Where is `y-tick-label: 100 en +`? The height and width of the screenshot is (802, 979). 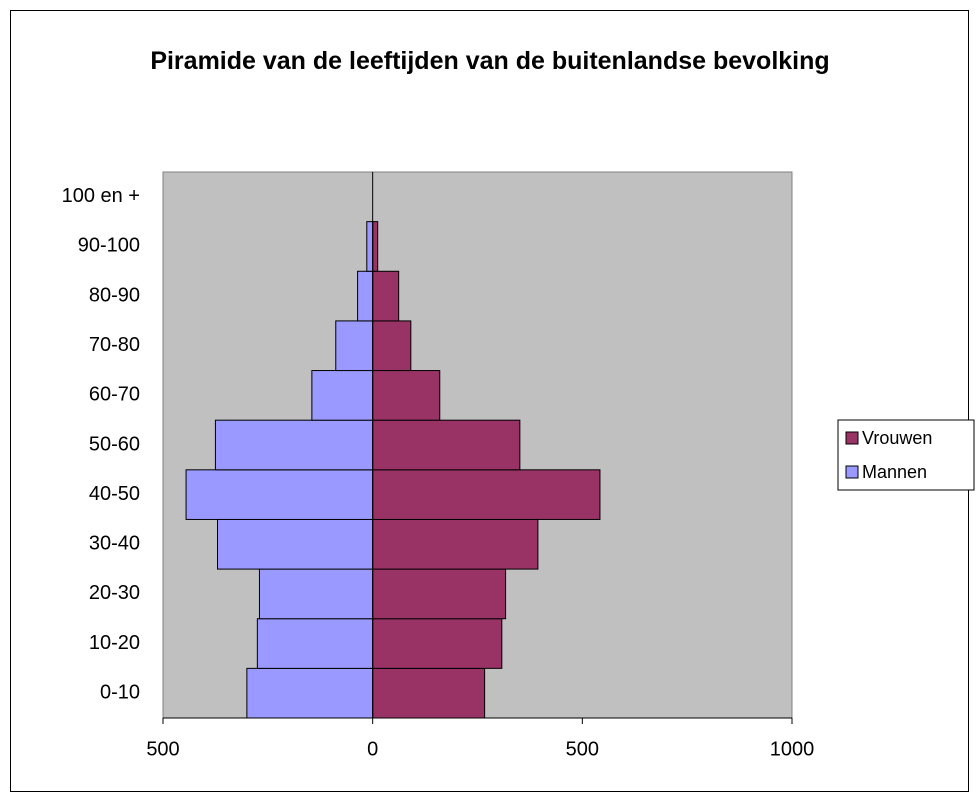 y-tick-label: 100 en + is located at coordinates (101, 196).